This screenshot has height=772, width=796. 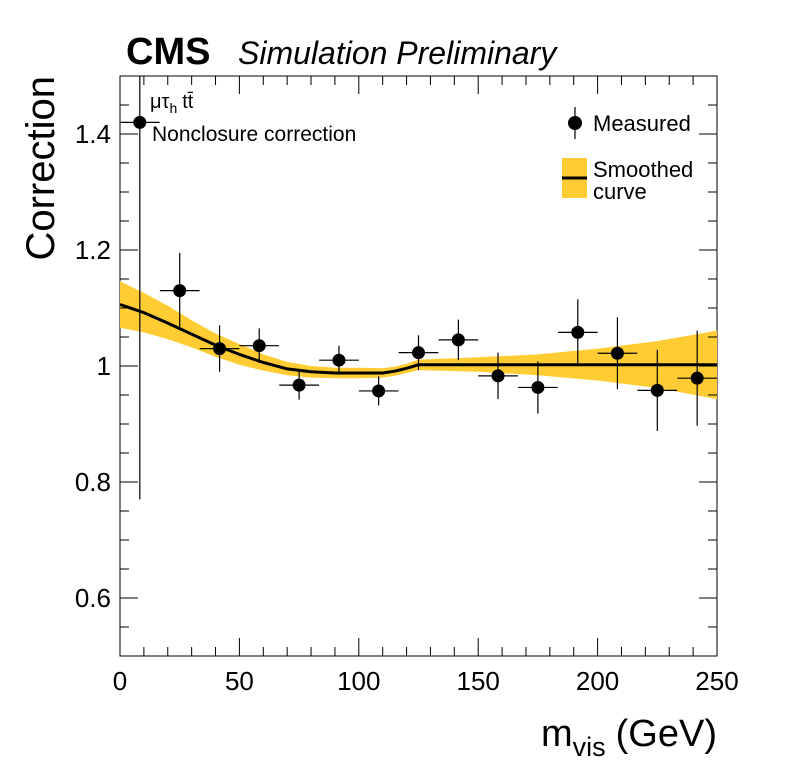 What do you see at coordinates (93, 250) in the screenshot?
I see `y-tick-label: 1.2` at bounding box center [93, 250].